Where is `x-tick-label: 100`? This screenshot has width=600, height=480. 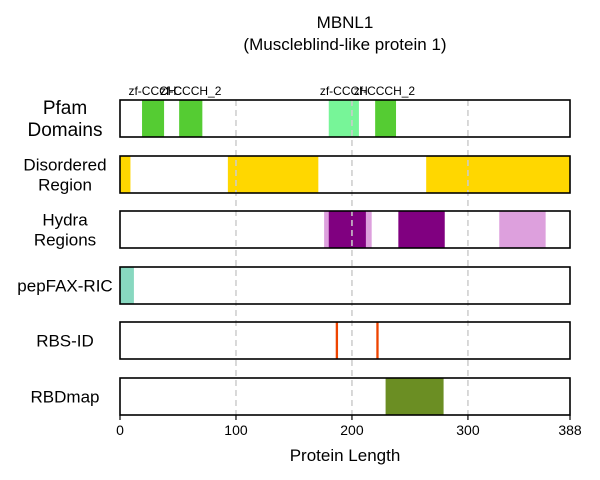
x-tick-label: 100 is located at coordinates (236, 430).